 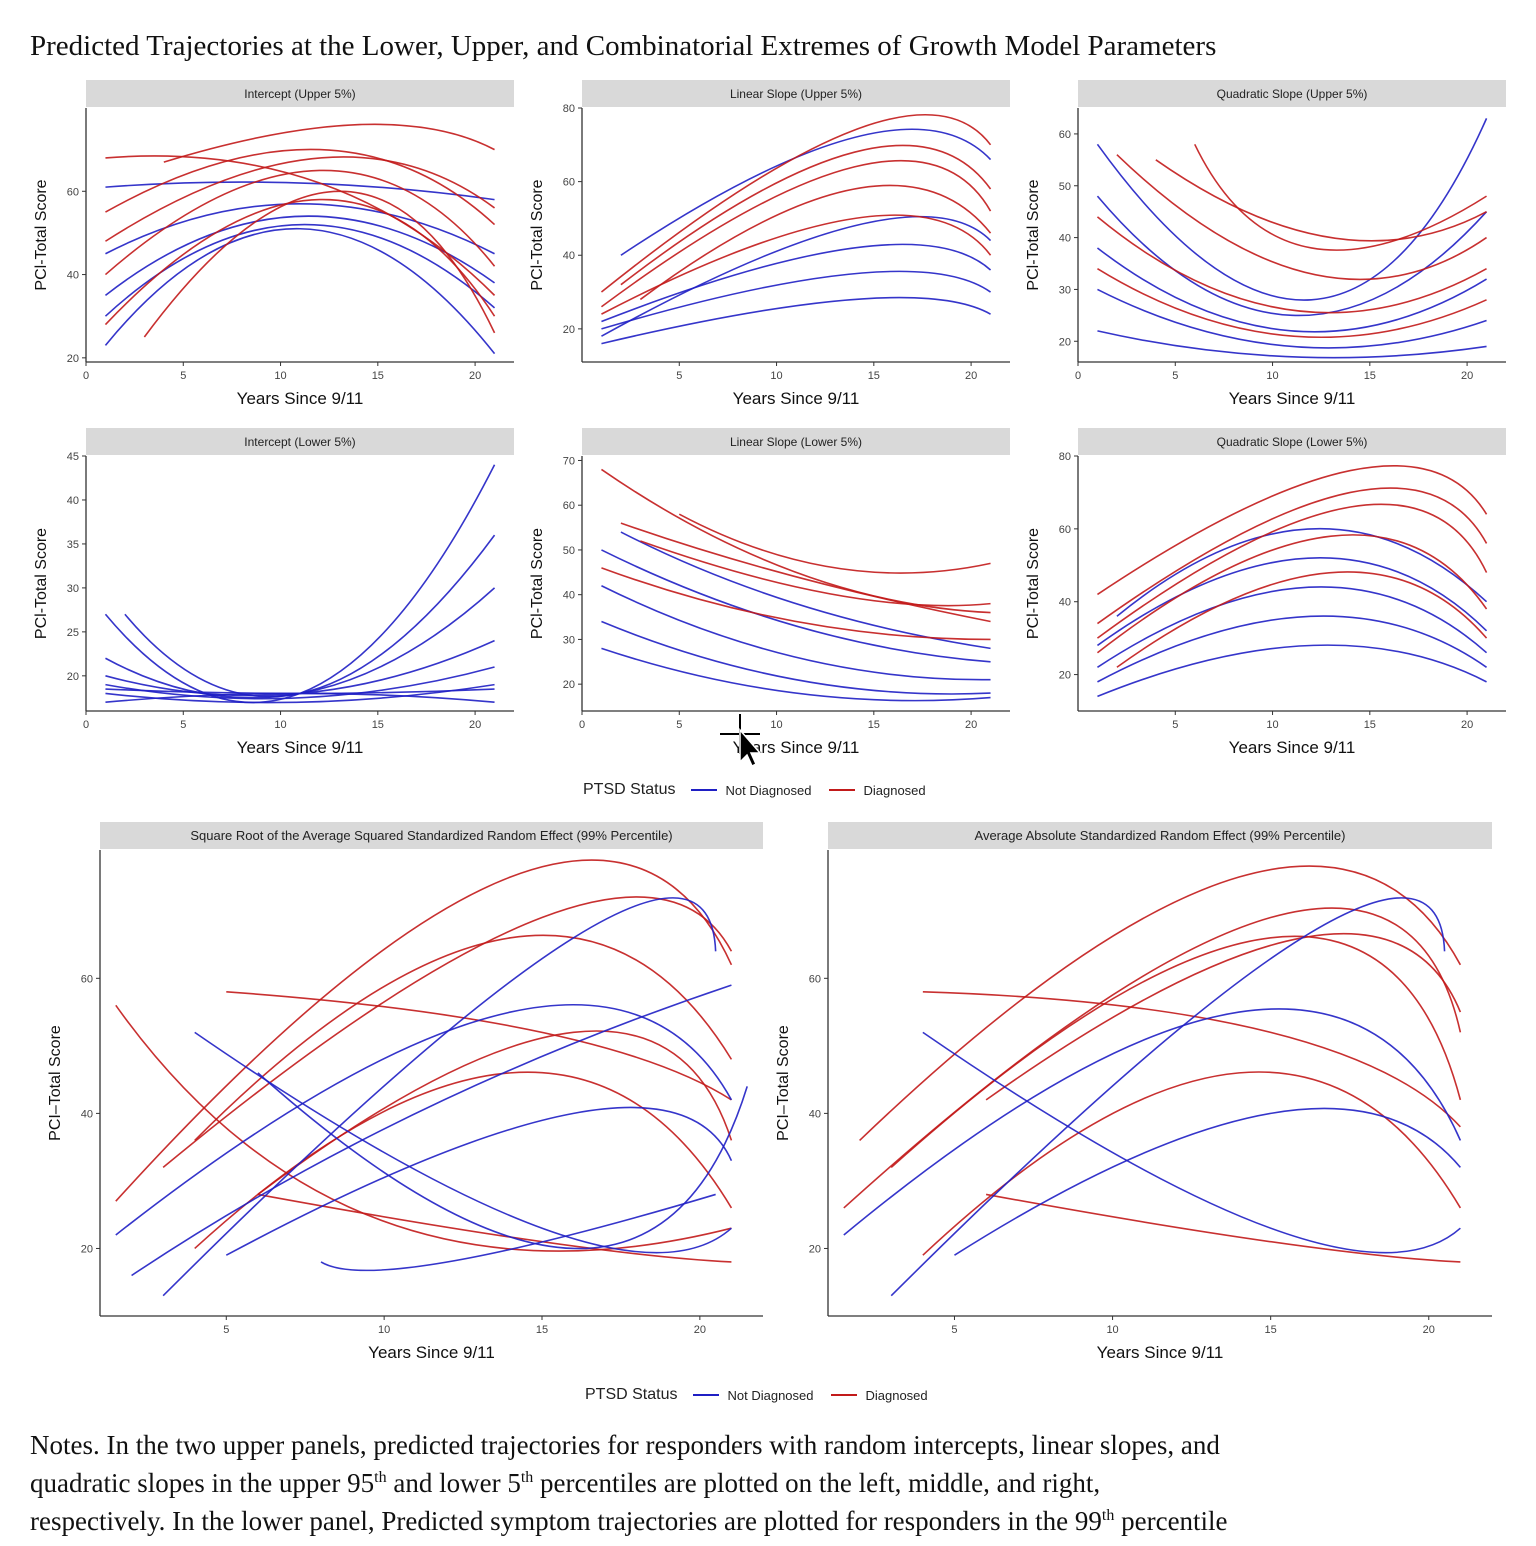 I want to click on y-tick-label: 30, so click(x=1065, y=290).